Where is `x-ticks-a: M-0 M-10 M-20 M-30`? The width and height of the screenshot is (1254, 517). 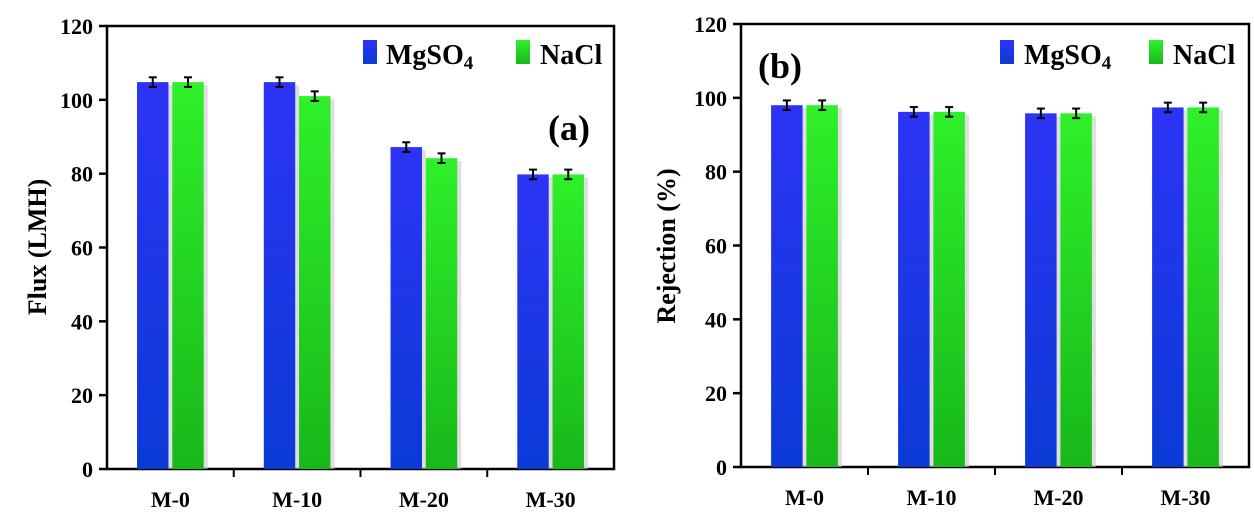 x-ticks-a: M-0 M-10 M-20 M-30 is located at coordinates (363, 490).